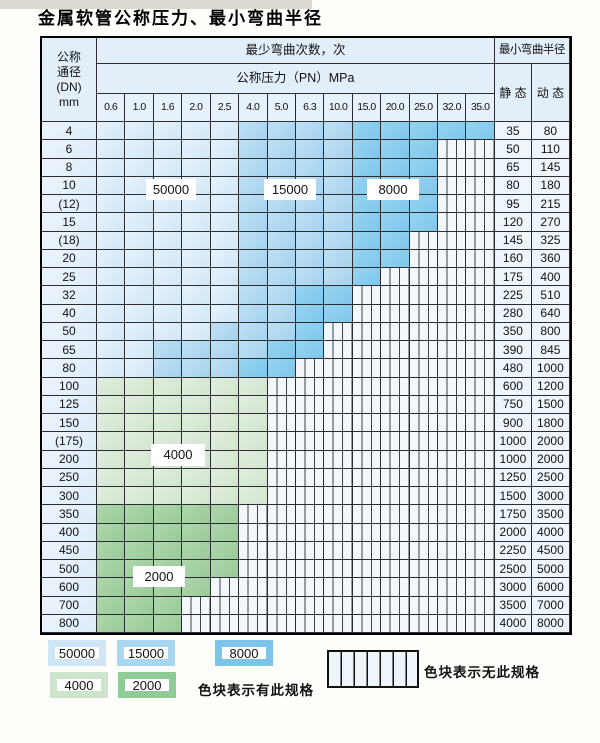 This screenshot has height=743, width=600. What do you see at coordinates (550, 477) in the screenshot?
I see `radius-dynamic-cell: 2500` at bounding box center [550, 477].